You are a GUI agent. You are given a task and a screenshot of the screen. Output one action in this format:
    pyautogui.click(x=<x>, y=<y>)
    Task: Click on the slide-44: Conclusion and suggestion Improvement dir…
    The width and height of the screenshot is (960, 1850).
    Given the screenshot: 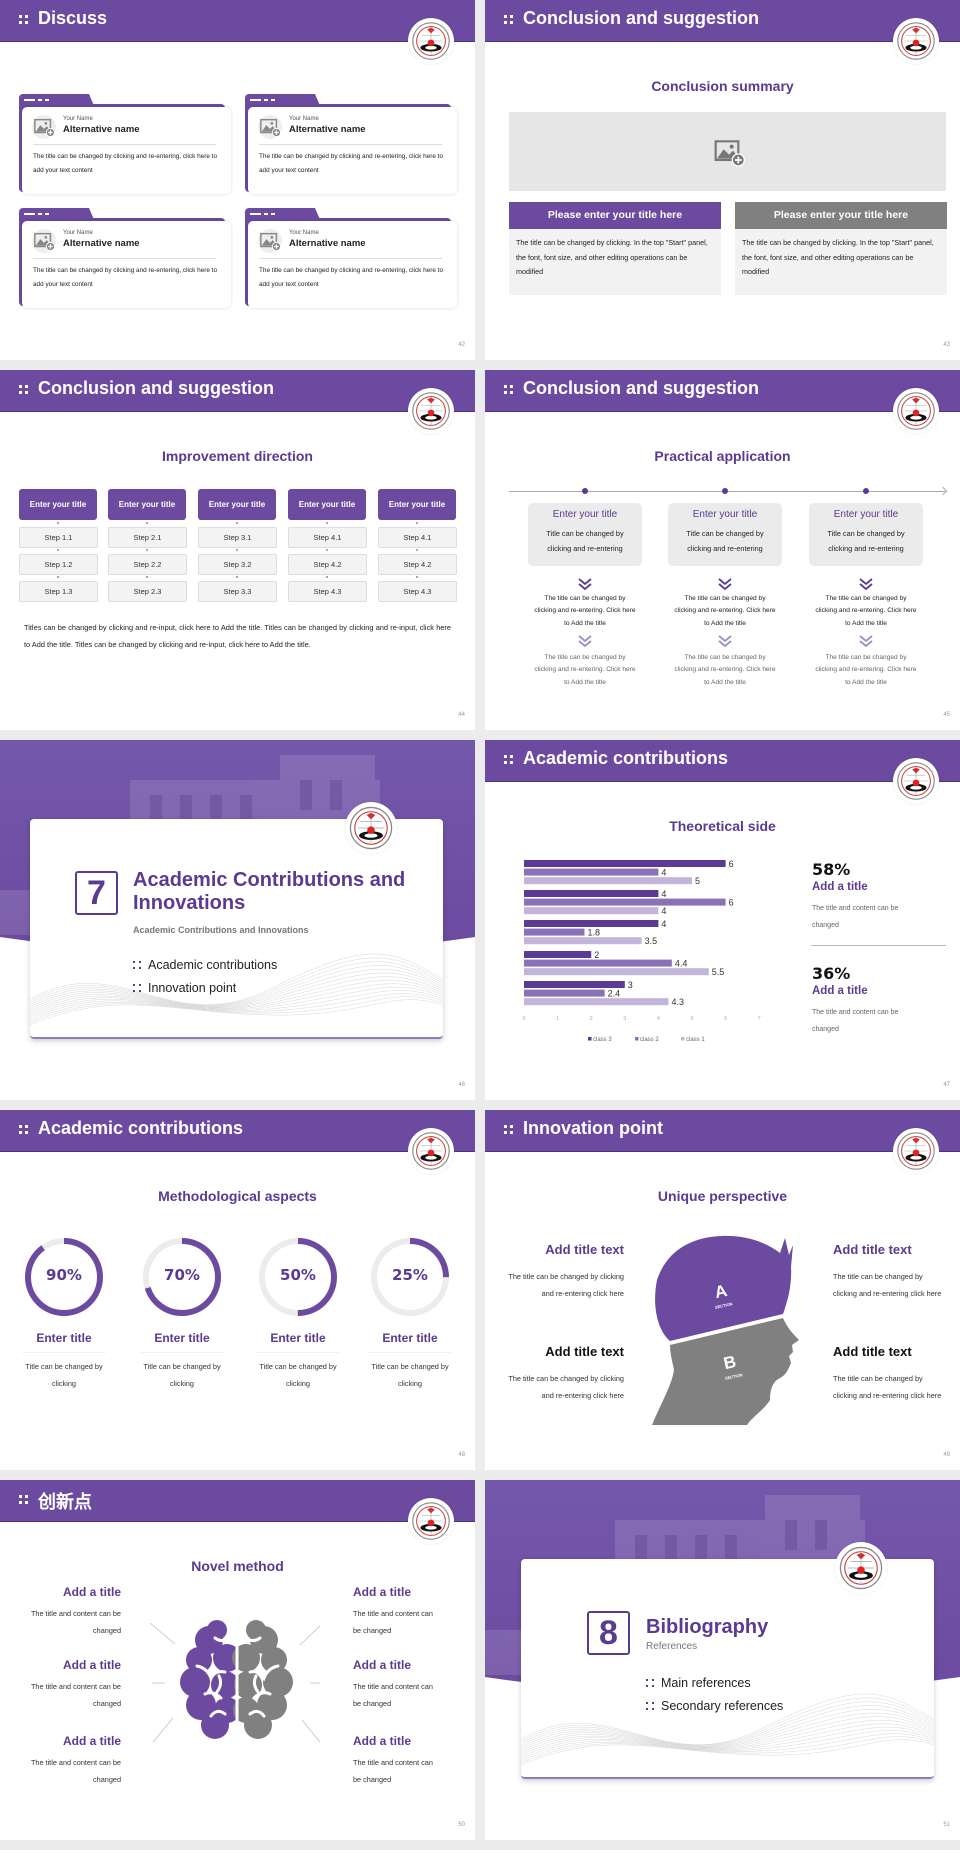 What is the action you would take?
    pyautogui.click(x=237, y=550)
    